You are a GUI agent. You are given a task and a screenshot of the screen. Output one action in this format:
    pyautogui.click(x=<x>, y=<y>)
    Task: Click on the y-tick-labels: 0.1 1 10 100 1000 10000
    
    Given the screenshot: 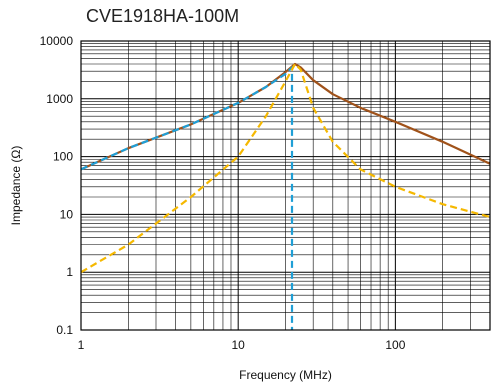 What is the action you would take?
    pyautogui.click(x=57, y=185)
    